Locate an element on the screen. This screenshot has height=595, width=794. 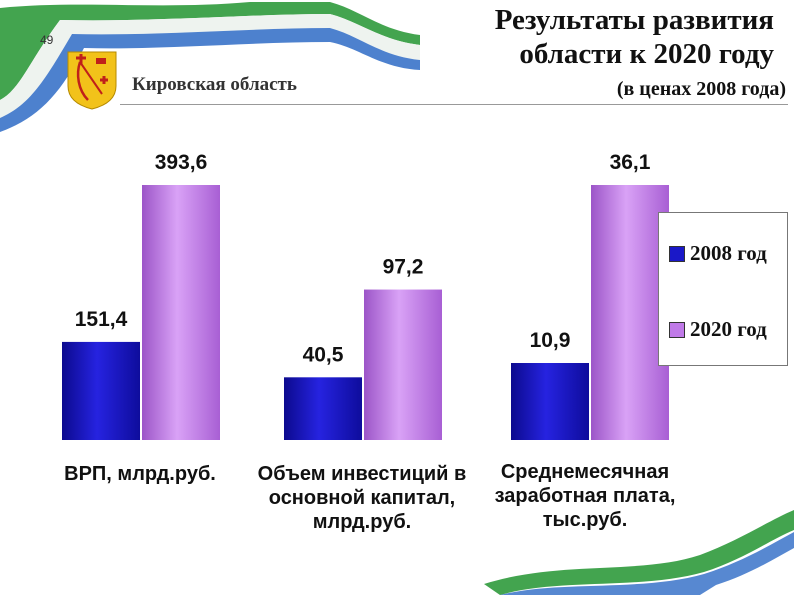
legend-label-2008: 2008 год is located at coordinates (728, 253).